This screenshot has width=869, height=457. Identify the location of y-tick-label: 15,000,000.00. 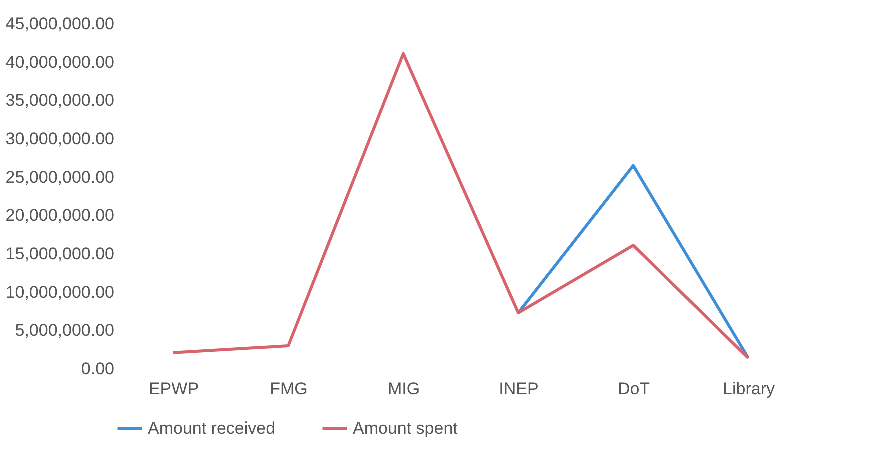
(60, 254).